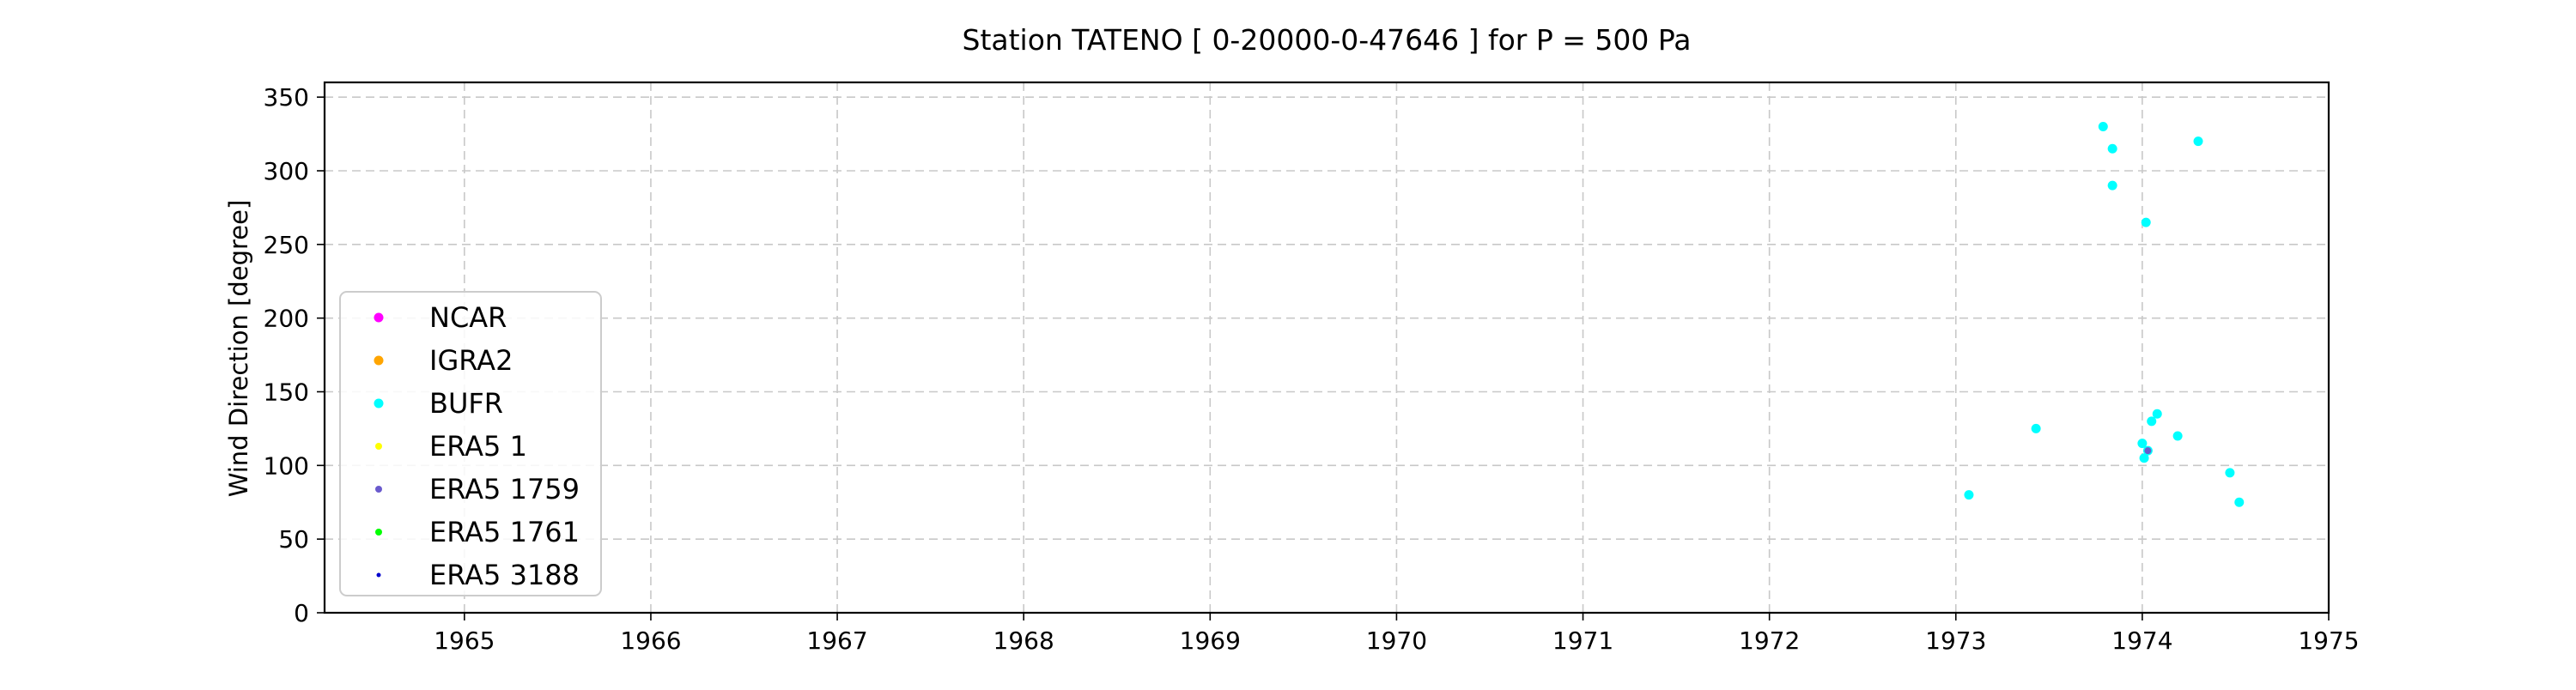 The image size is (2576, 690). I want to click on legend-item: NCAR, so click(441, 317).